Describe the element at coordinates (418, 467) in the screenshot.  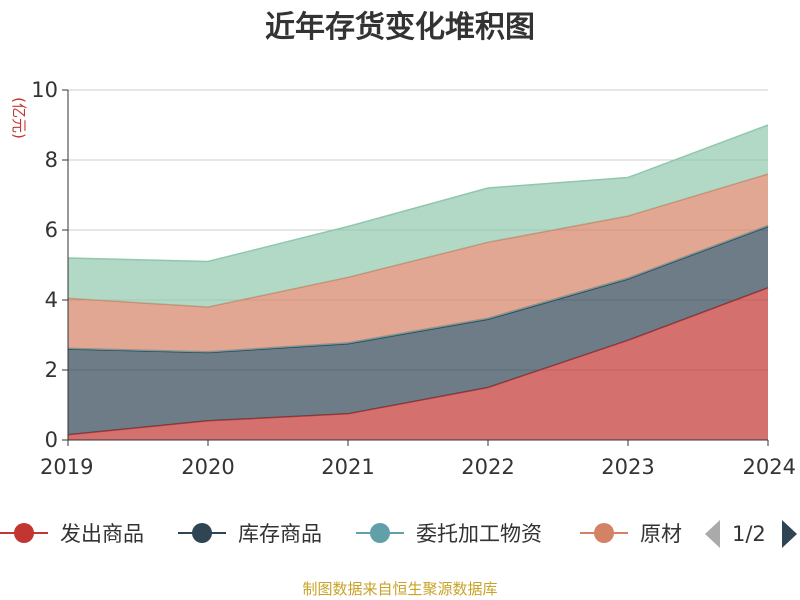
I see `x-tick-labels: 2019 2020 2021 2022 2023 2024` at that location.